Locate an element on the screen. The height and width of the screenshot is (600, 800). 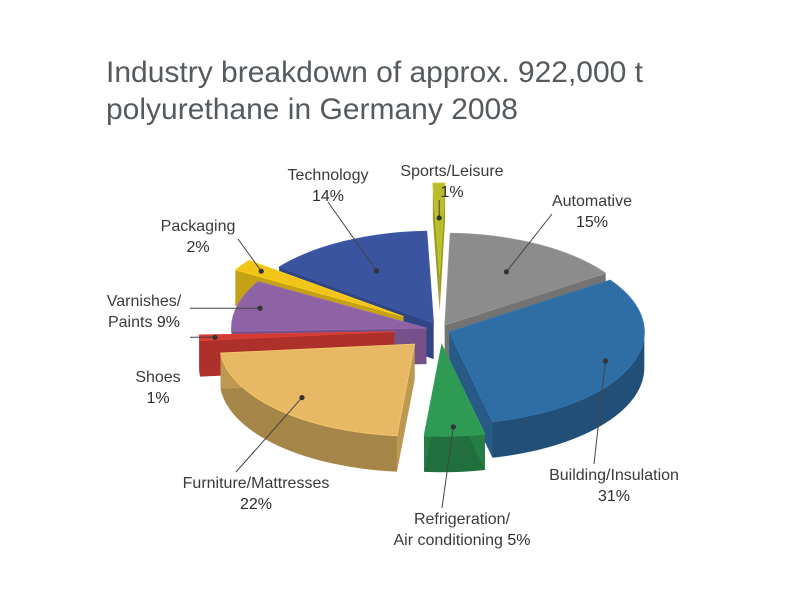
slice-label: Building/Insulation 31% is located at coordinates (614, 486).